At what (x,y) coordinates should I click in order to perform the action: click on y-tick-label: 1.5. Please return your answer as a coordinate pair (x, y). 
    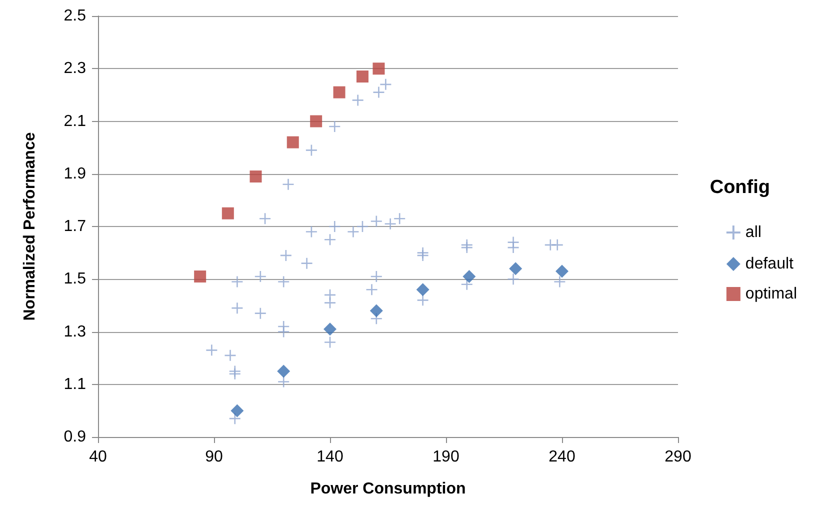
    Looking at the image, I should click on (75, 279).